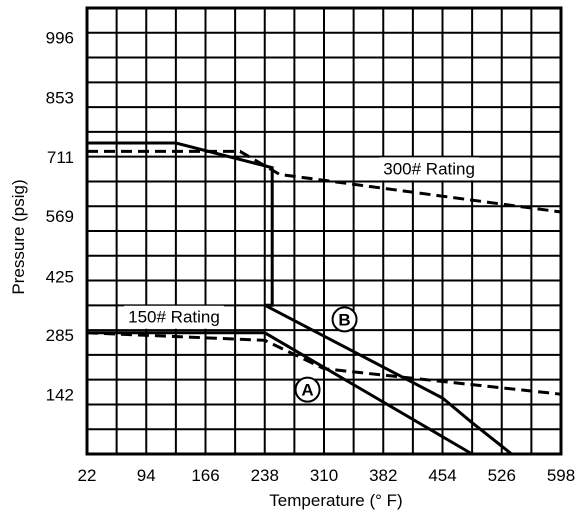  I want to click on curve-marker-label: A, so click(307, 390).